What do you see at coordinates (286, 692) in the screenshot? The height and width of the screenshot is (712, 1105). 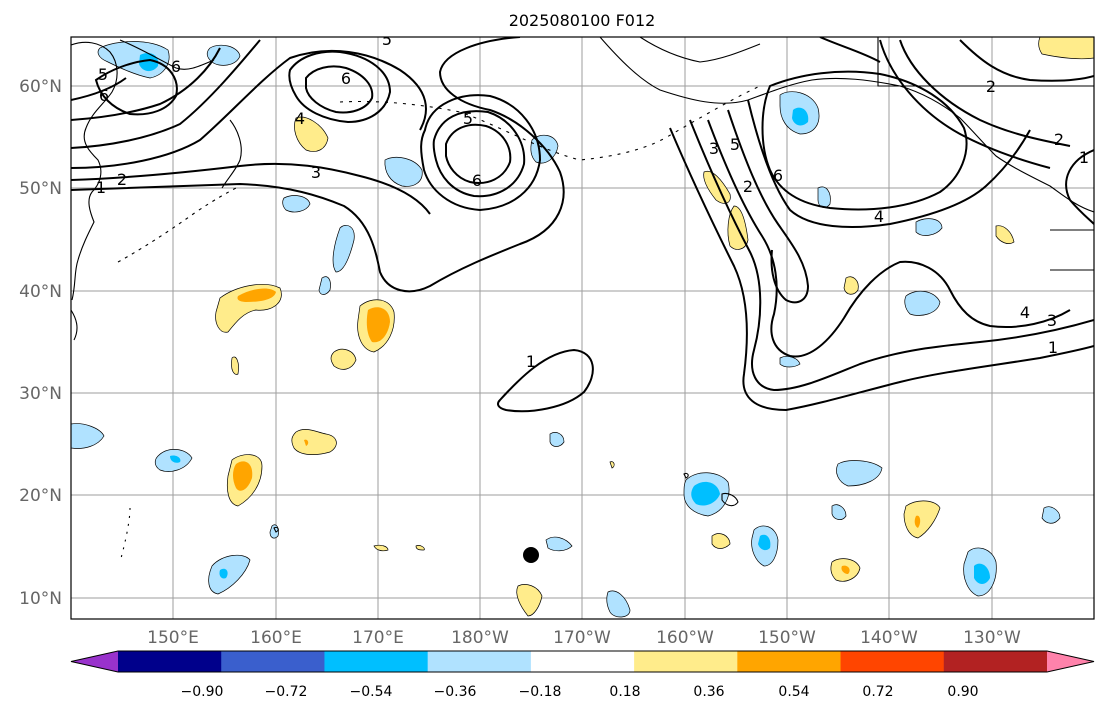 I see `colorbar-tick-label: −0.72` at bounding box center [286, 692].